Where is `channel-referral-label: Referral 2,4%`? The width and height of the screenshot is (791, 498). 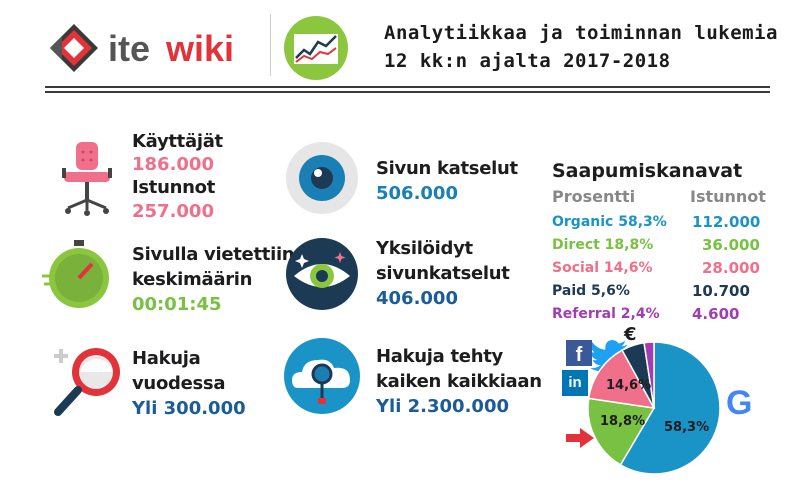 channel-referral-label: Referral 2,4% is located at coordinates (606, 314).